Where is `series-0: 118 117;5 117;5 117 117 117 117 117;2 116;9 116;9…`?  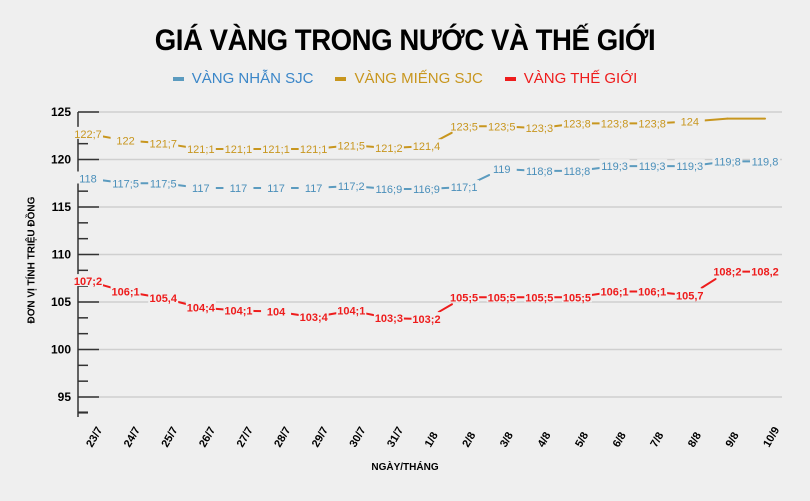 series-0: 118 117;5 117;5 117 117 117 117 117;2 116;9 116;9… is located at coordinates (426, 175).